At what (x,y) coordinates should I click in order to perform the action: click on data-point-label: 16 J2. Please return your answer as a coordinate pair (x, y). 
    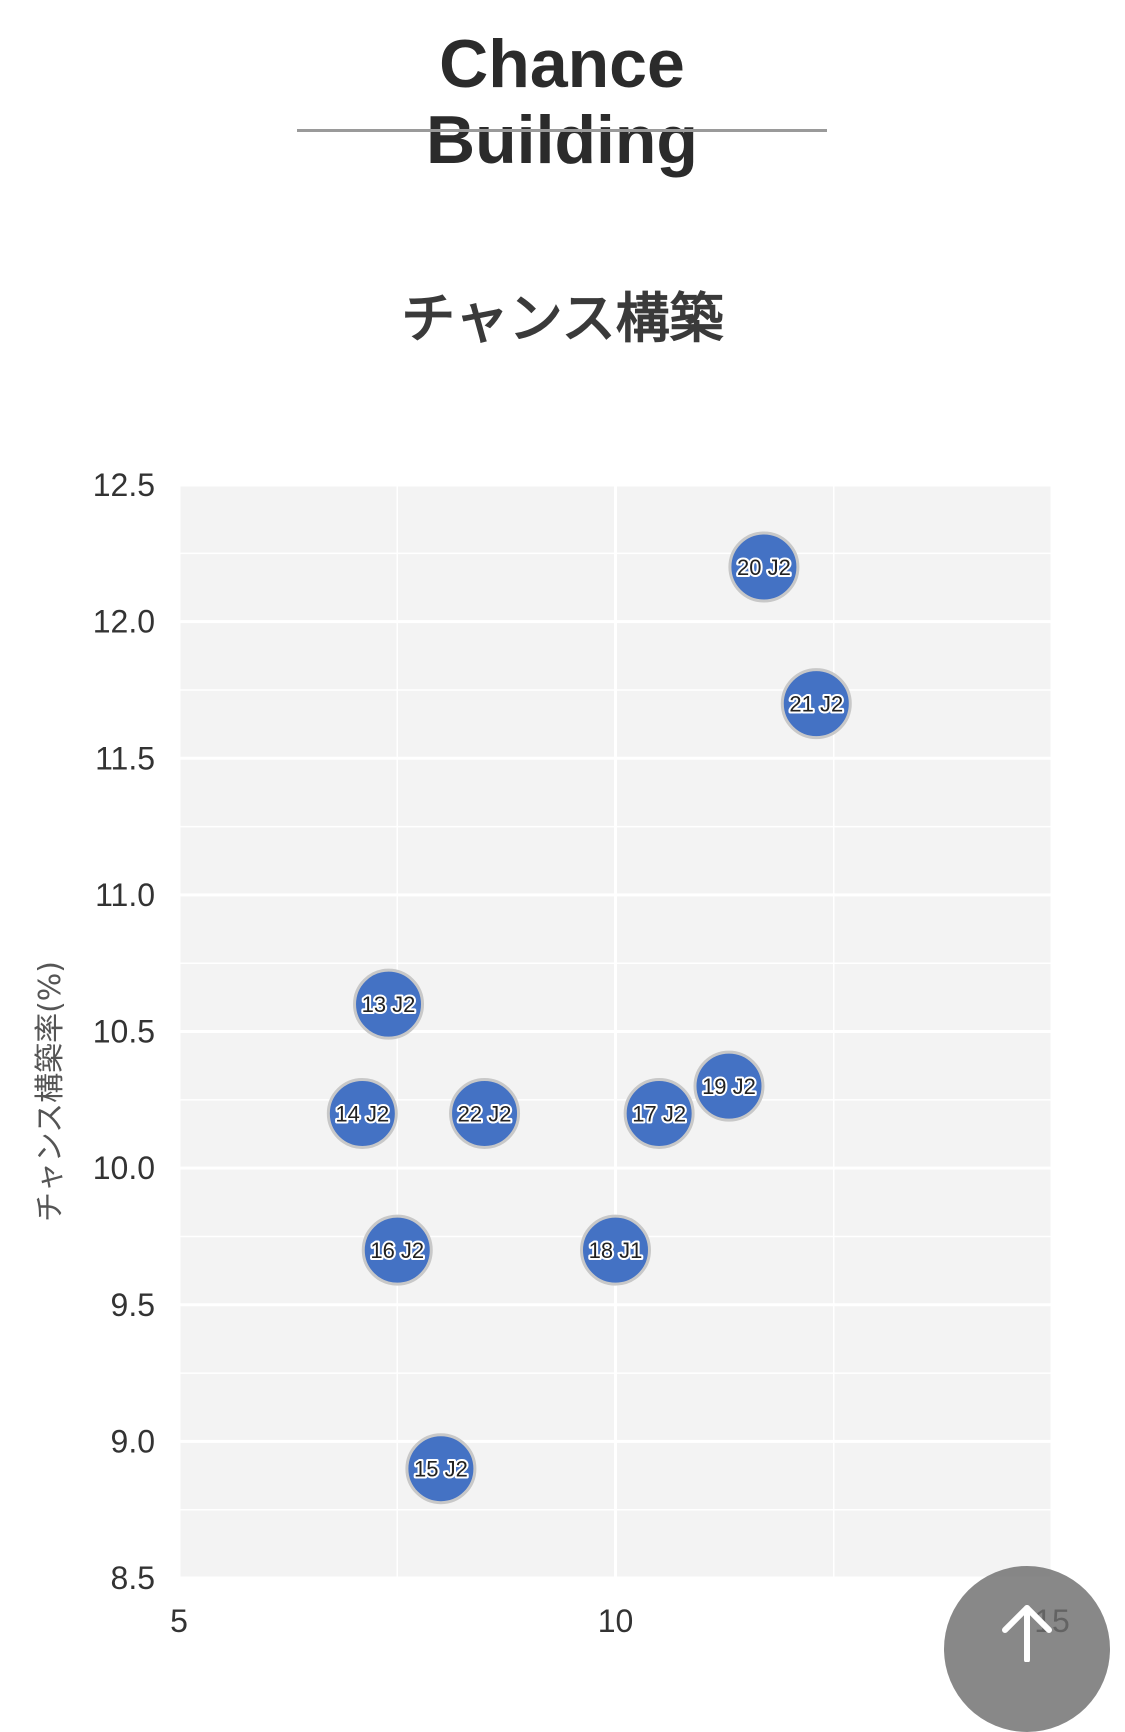
    Looking at the image, I should click on (397, 1250).